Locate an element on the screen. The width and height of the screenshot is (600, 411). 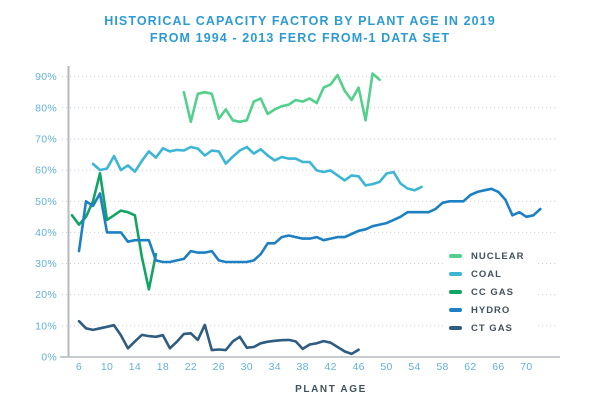
x-tick-label: 62 is located at coordinates (470, 367).